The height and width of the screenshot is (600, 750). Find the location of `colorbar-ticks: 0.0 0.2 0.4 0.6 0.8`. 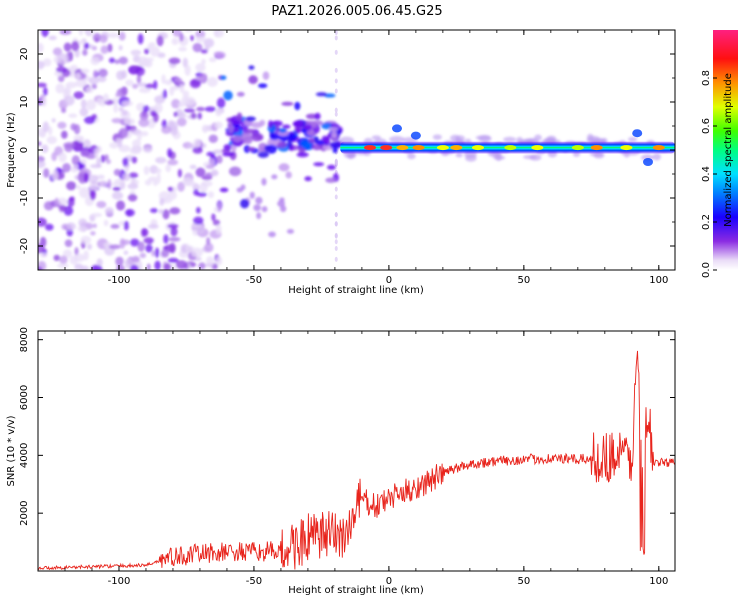

colorbar-ticks: 0.0 0.2 0.4 0.6 0.8 is located at coordinates (709, 174).